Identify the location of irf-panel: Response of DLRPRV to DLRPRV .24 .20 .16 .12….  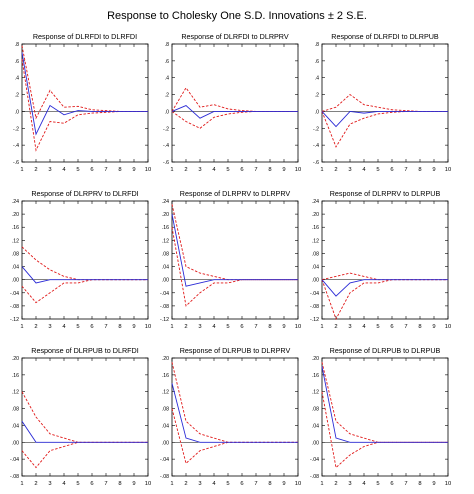
(230, 259).